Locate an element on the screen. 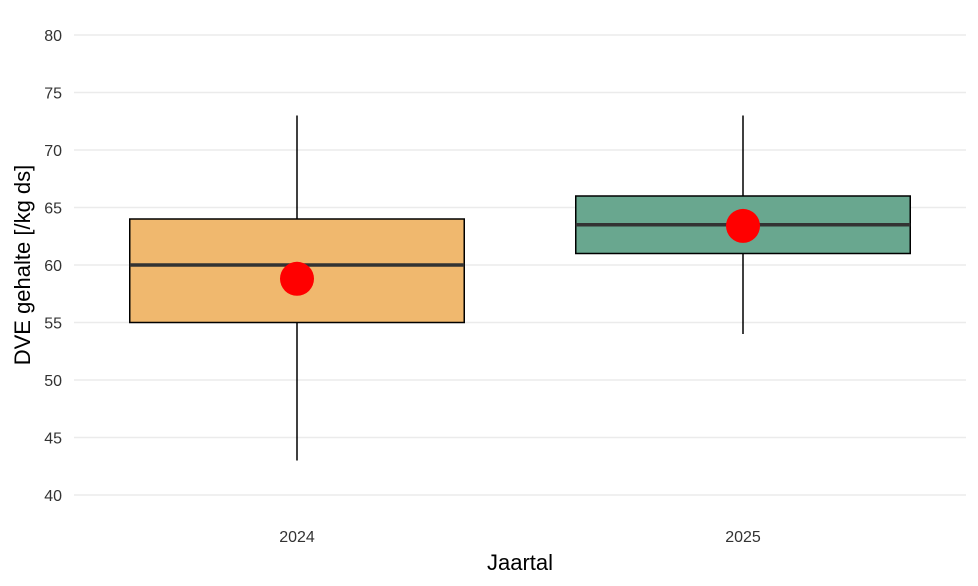 This screenshot has width=978, height=586. x-tick-label: 2025 is located at coordinates (743, 537).